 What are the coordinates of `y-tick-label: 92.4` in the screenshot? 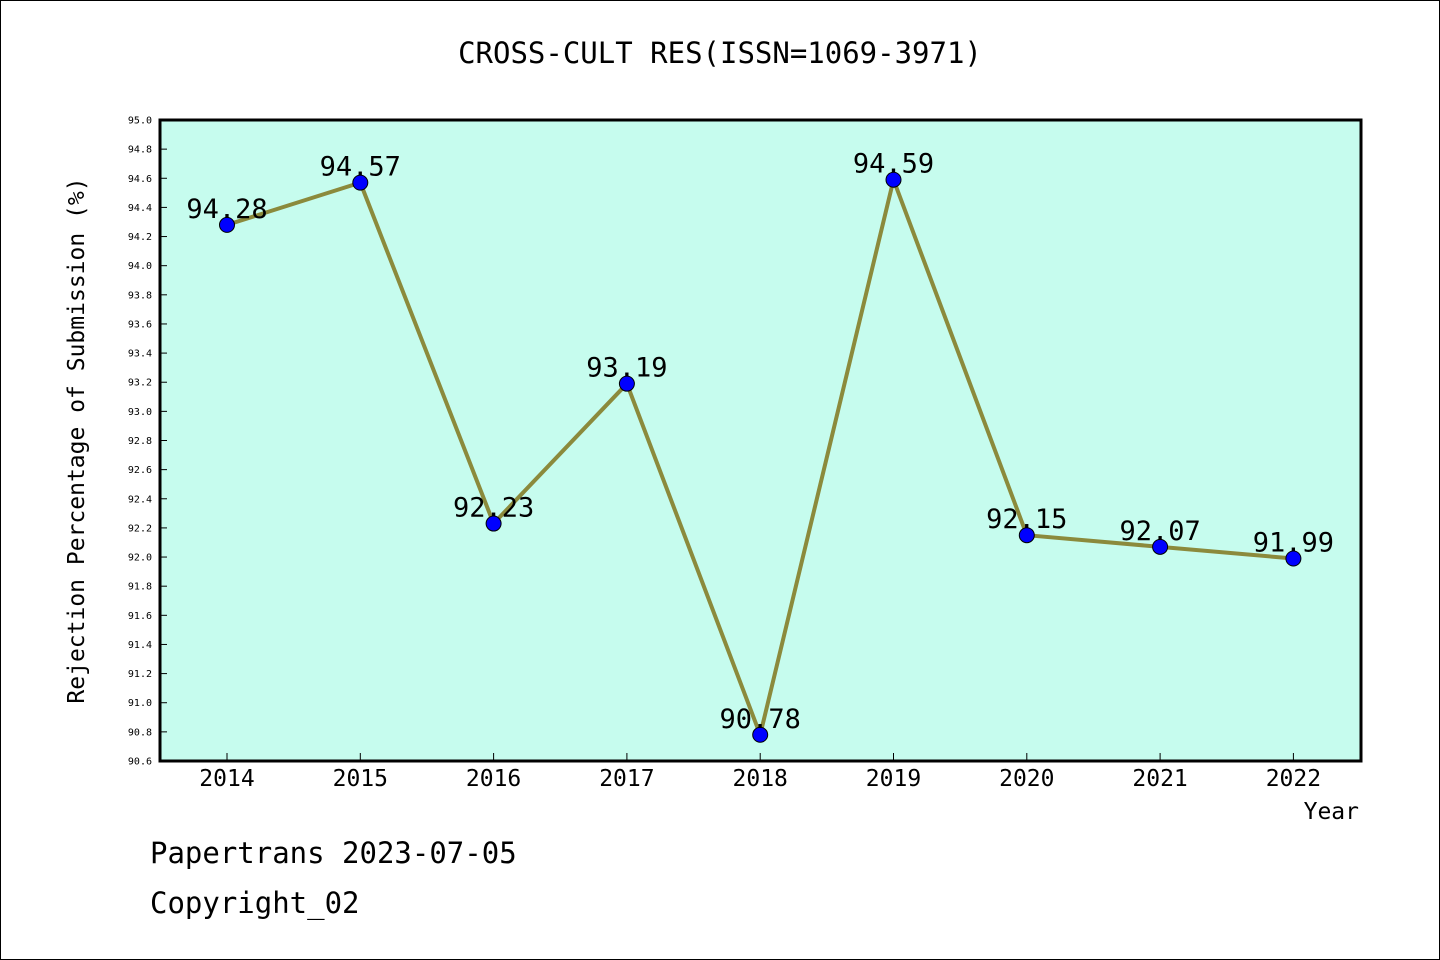 It's located at (140, 499).